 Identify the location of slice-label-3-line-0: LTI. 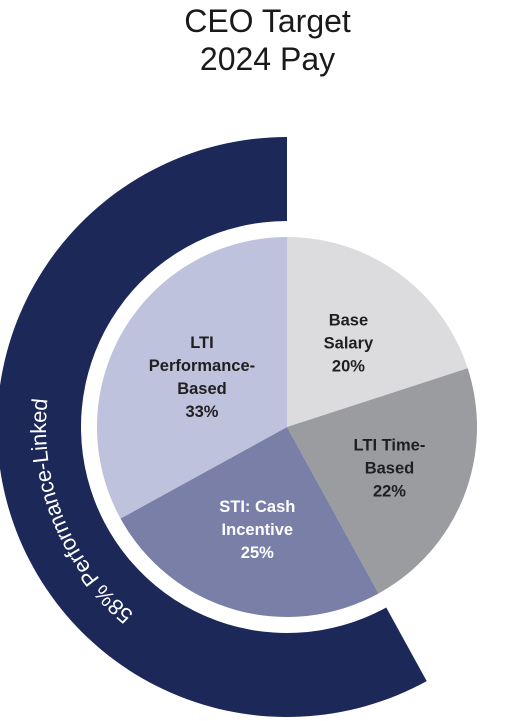
(202, 343).